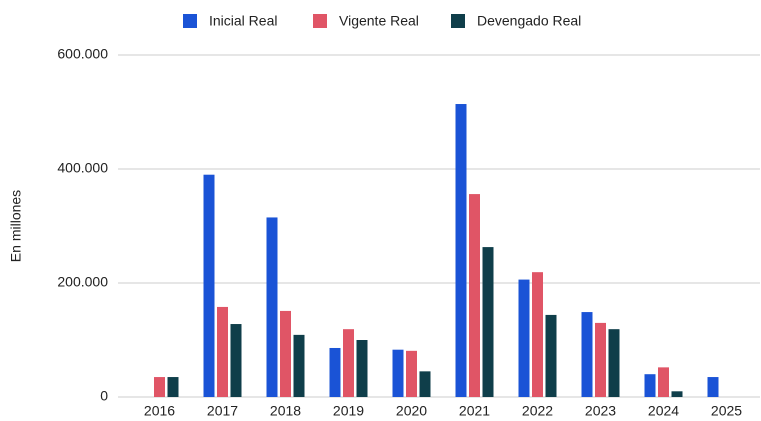 This screenshot has width=761, height=421. Describe the element at coordinates (82, 54) in the screenshot. I see `y-tick-label: 600.000` at that location.